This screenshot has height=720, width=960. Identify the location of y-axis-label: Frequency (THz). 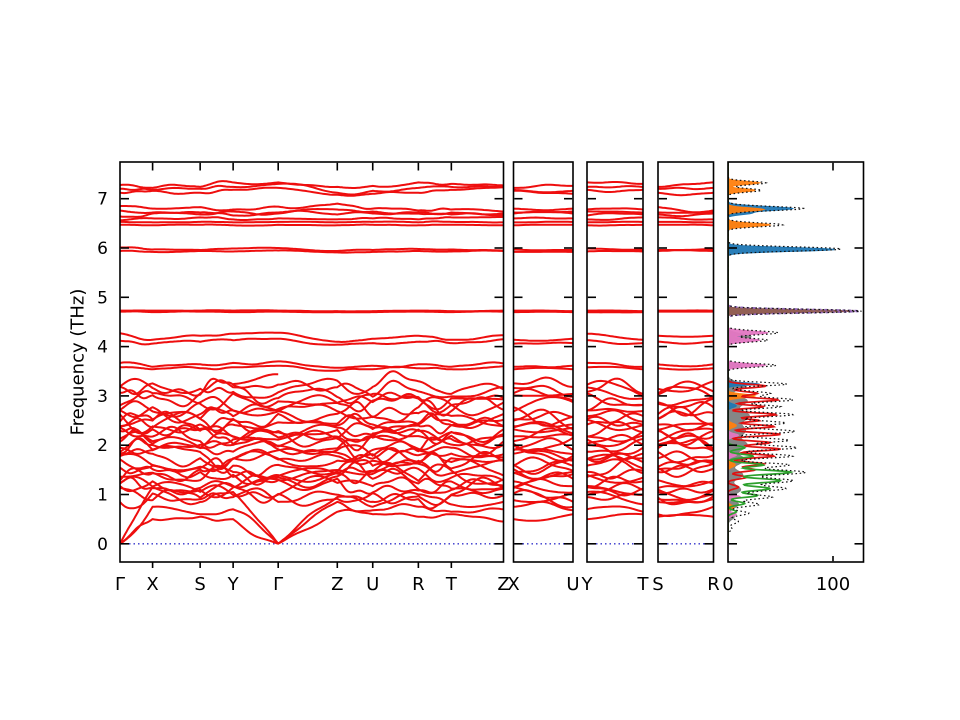
(78, 362).